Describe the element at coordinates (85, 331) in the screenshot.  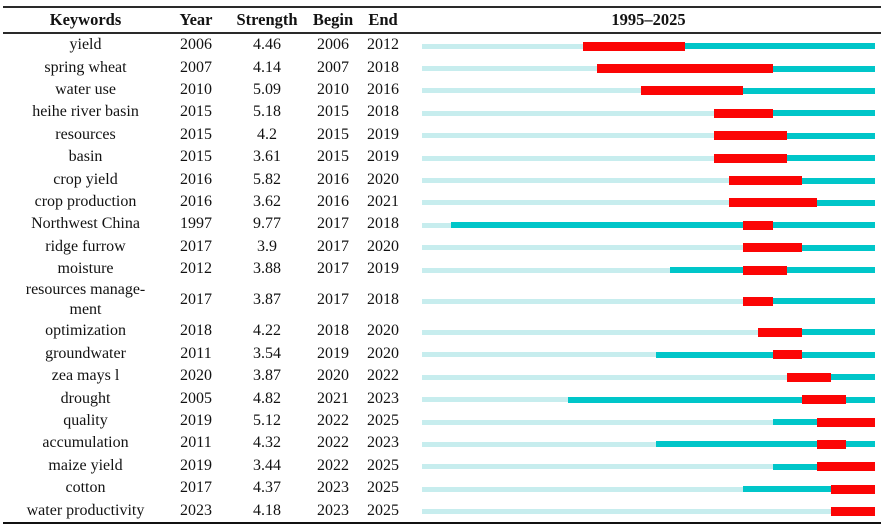
I see `keyword-cell: optimization` at that location.